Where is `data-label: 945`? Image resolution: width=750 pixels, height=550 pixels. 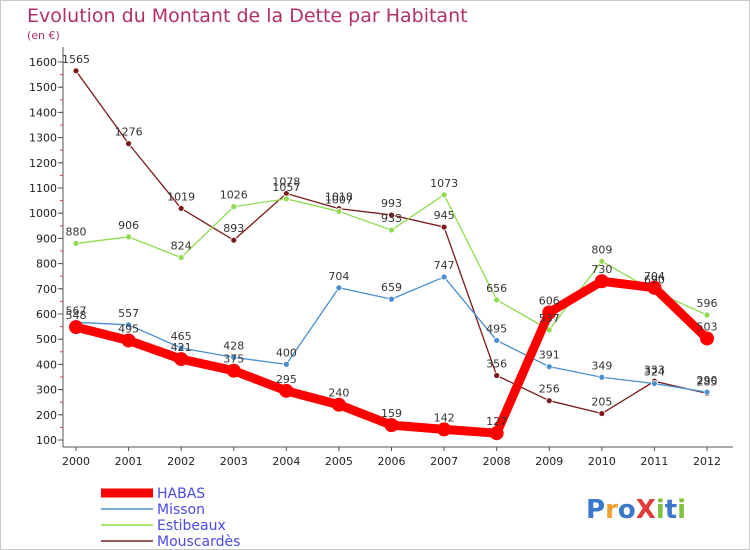
data-label: 945 is located at coordinates (444, 215).